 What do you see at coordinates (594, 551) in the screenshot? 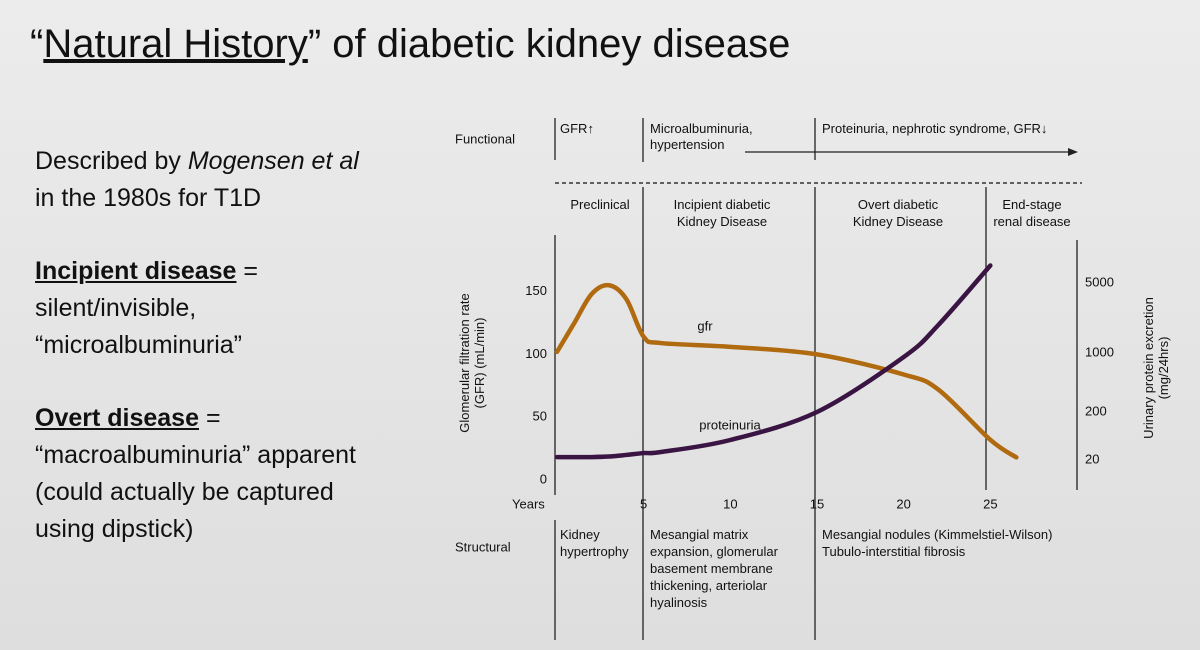
I see `structural-item-line: hypertrophy` at bounding box center [594, 551].